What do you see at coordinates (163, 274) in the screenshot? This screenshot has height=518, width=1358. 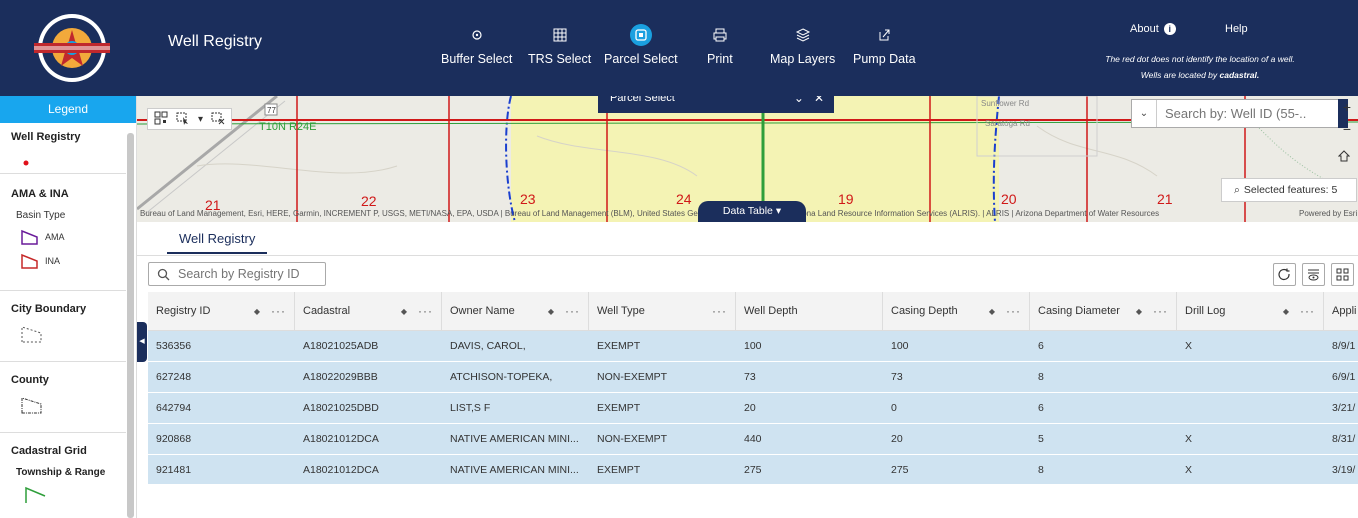 I see `search-icon` at bounding box center [163, 274].